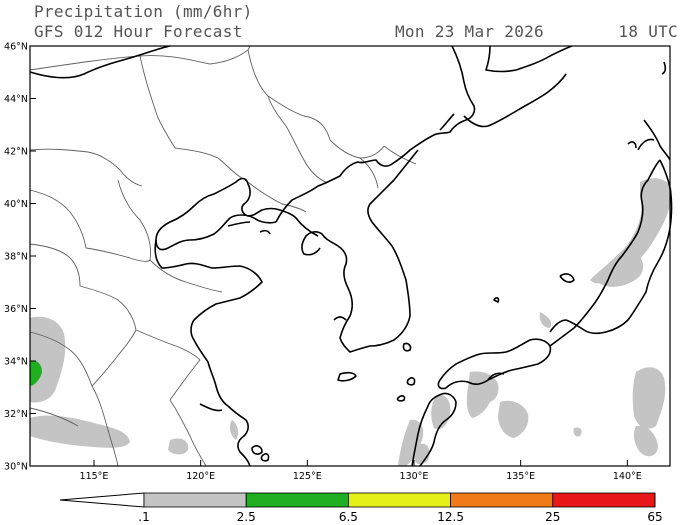 The height and width of the screenshot is (525, 700). Describe the element at coordinates (348, 517) in the screenshot. I see `colorbar-label: 6.5` at that location.